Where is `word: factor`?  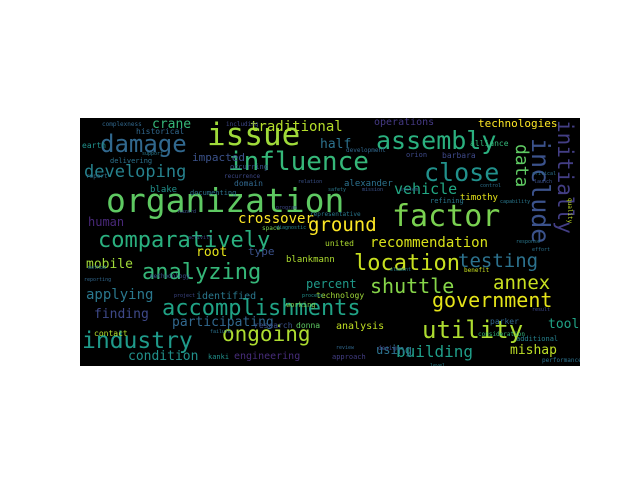
word: factor is located at coordinates (446, 216).